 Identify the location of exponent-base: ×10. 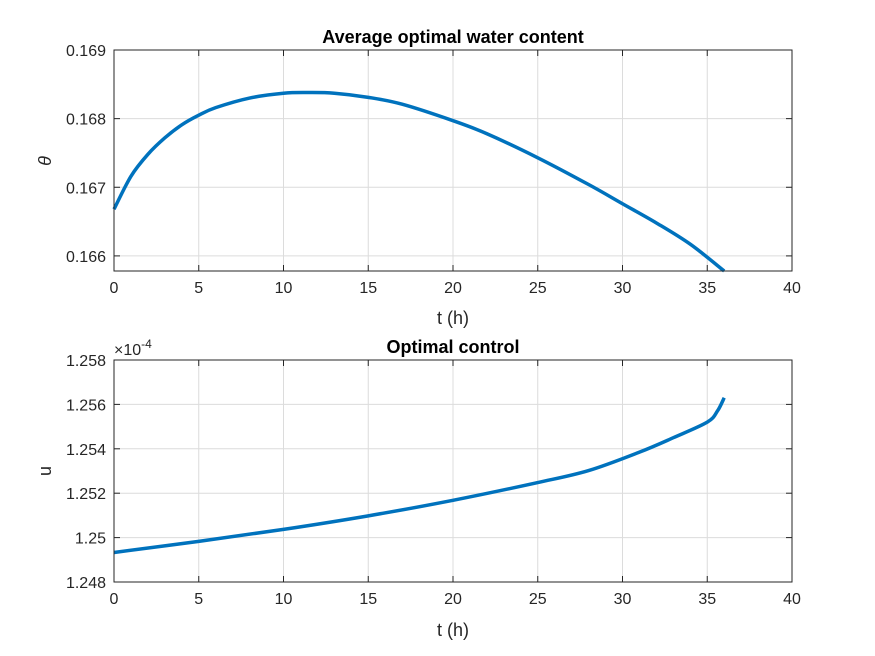
(127, 350).